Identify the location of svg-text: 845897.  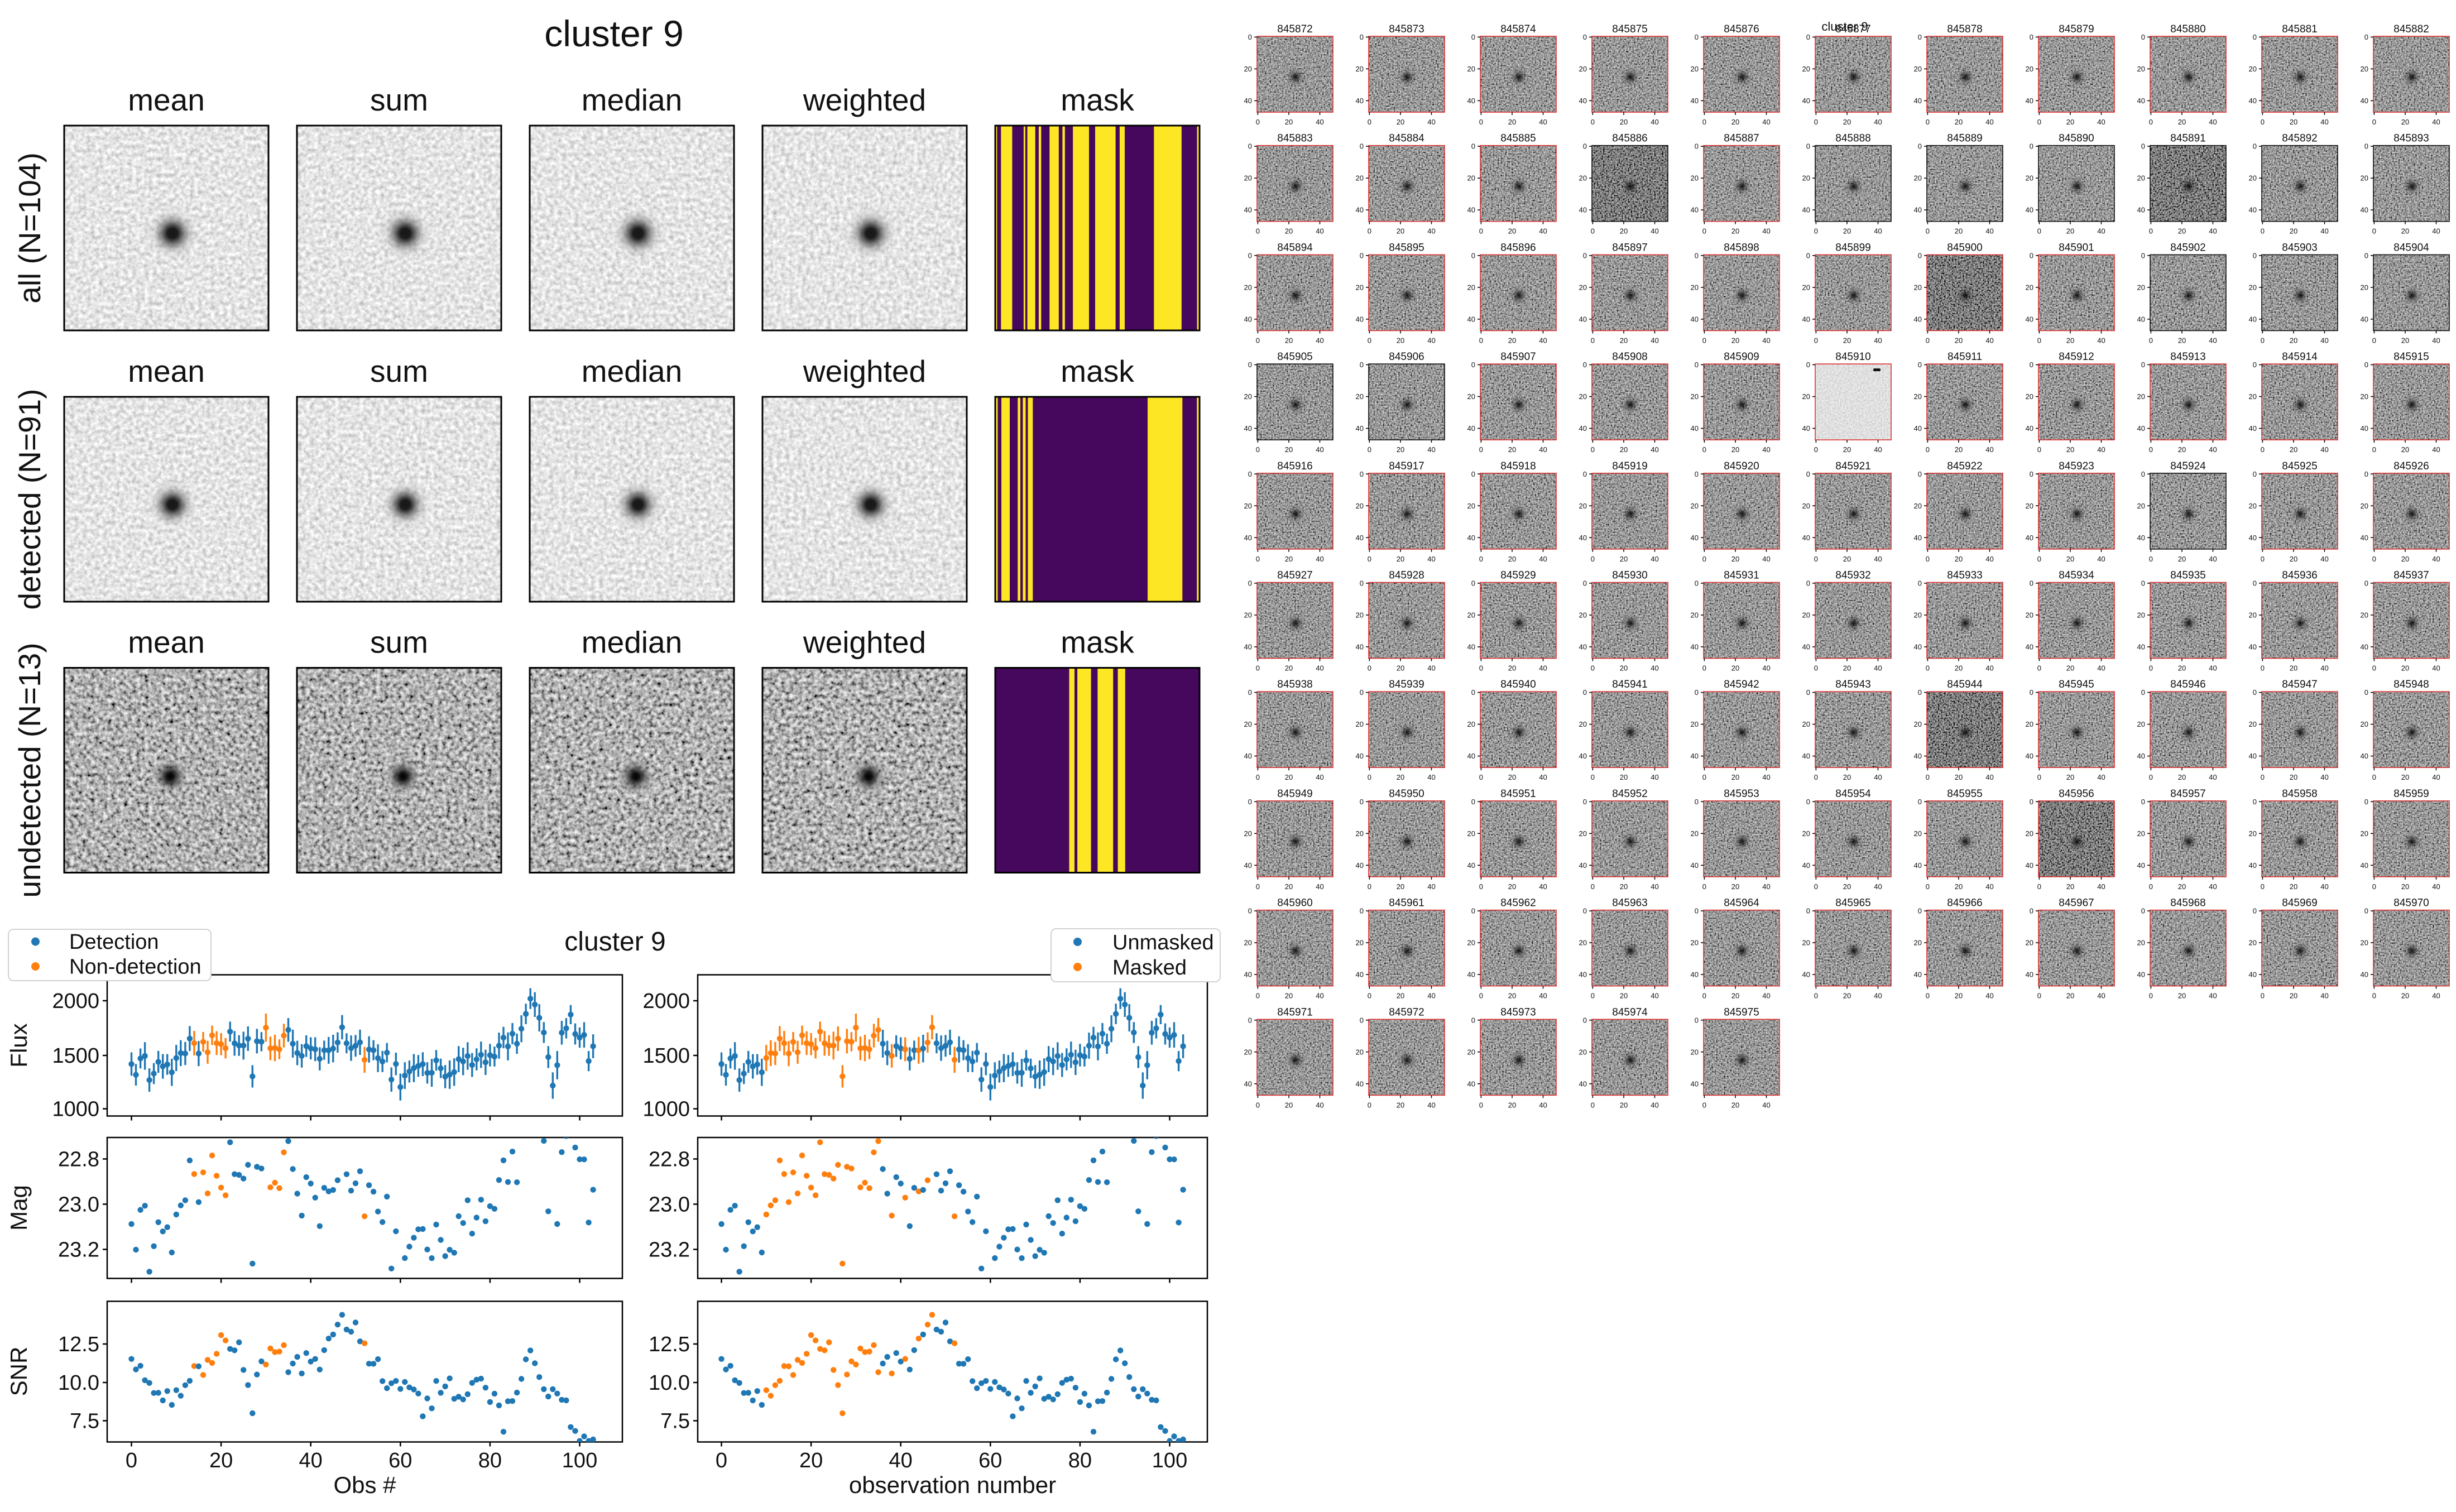
(1629, 247).